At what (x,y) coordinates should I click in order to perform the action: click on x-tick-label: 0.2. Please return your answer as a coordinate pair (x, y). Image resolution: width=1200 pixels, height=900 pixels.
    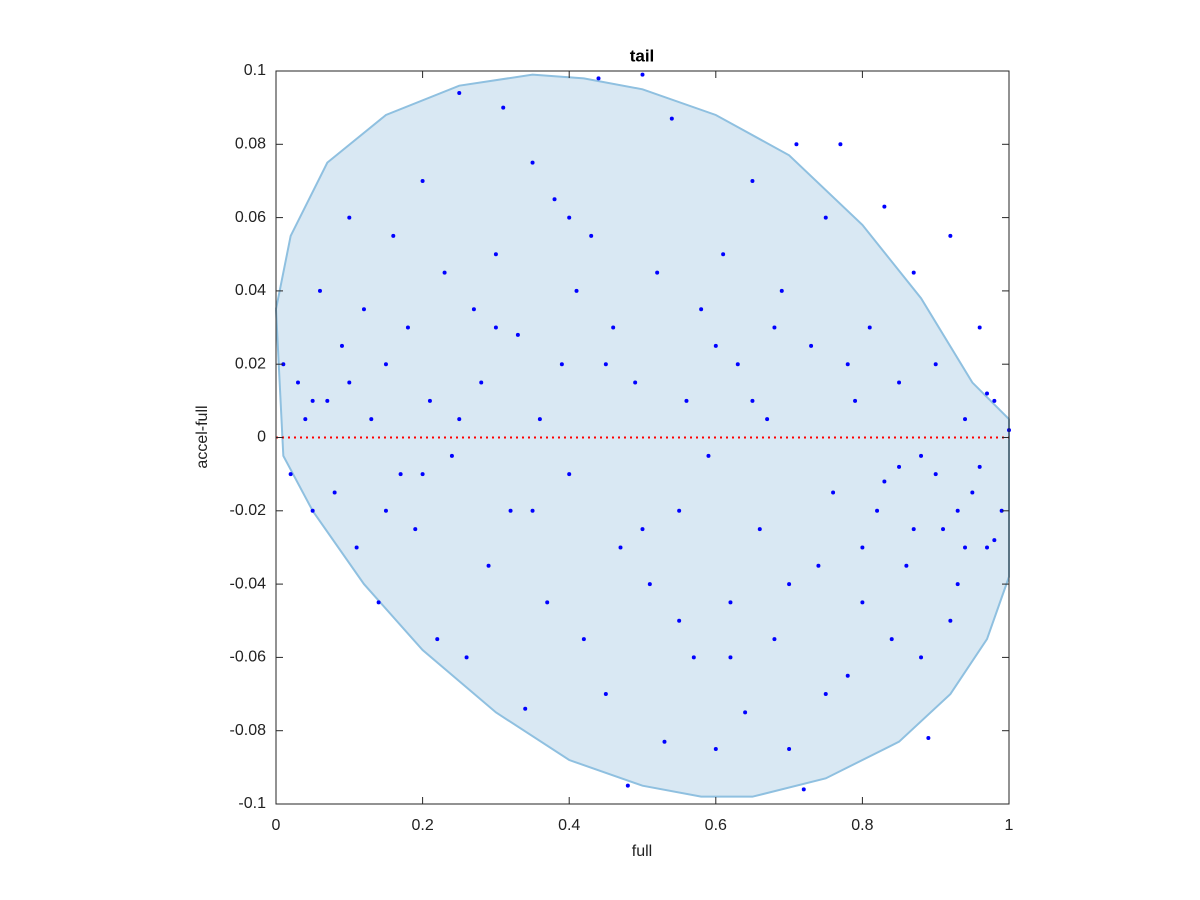
    Looking at the image, I should click on (422, 825).